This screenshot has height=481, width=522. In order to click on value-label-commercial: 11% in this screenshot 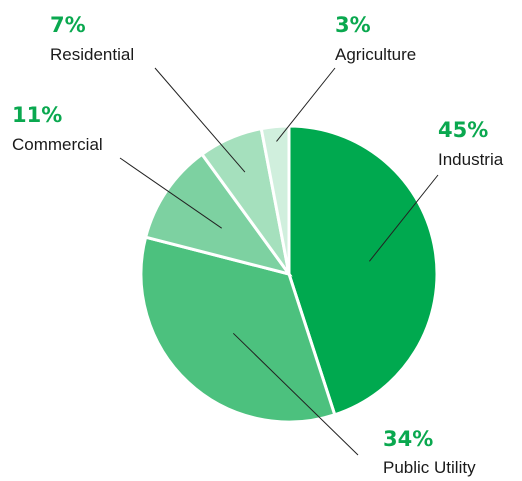, I will do `click(37, 115)`.